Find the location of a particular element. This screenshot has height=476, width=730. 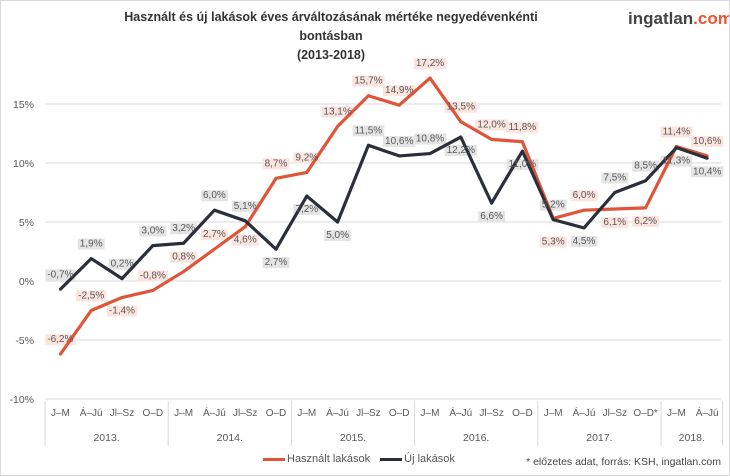

data-label: 10,4% is located at coordinates (707, 171).